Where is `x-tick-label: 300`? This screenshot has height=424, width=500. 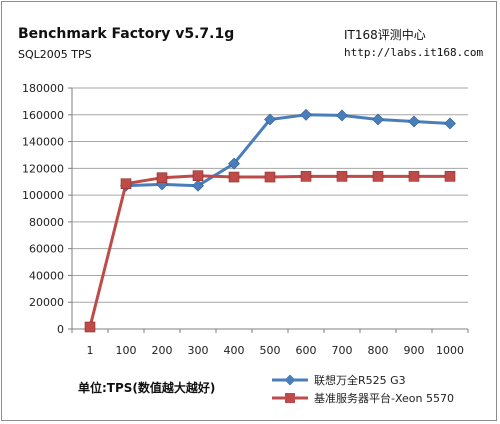 x-tick-label: 300 is located at coordinates (198, 350).